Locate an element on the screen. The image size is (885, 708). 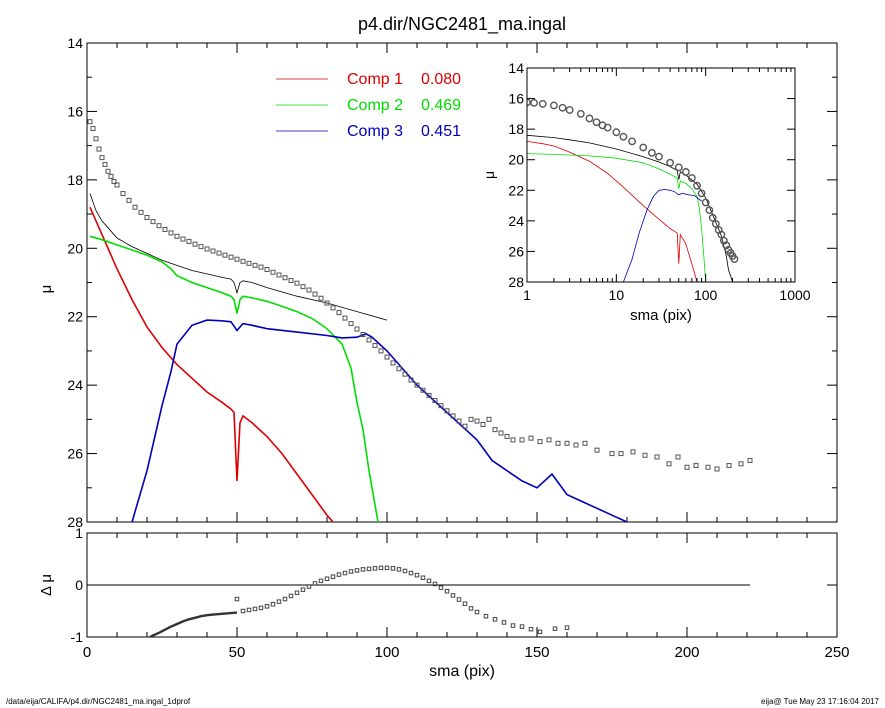
residual-ytick-label: -1 is located at coordinates (77, 637).